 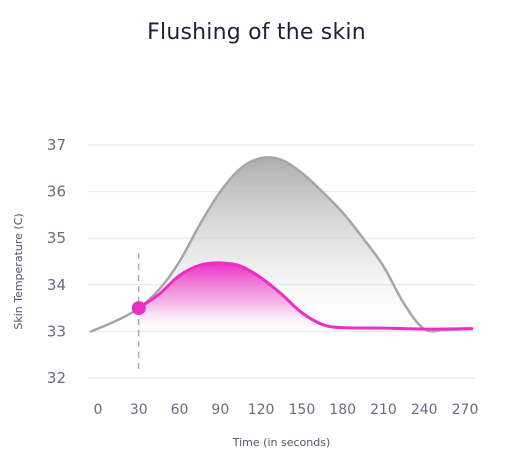 What do you see at coordinates (220, 410) in the screenshot?
I see `x-tick-label: 90` at bounding box center [220, 410].